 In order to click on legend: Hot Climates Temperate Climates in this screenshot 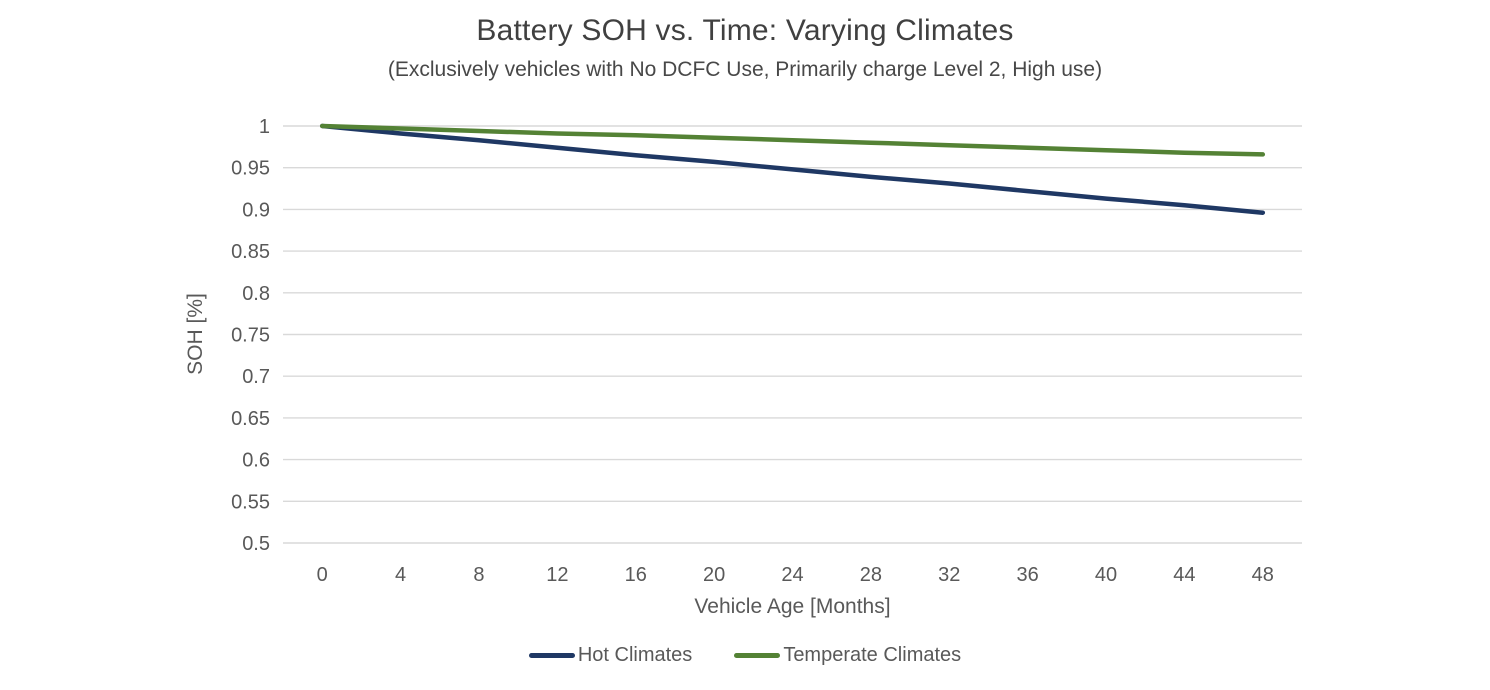, I will do `click(745, 655)`.